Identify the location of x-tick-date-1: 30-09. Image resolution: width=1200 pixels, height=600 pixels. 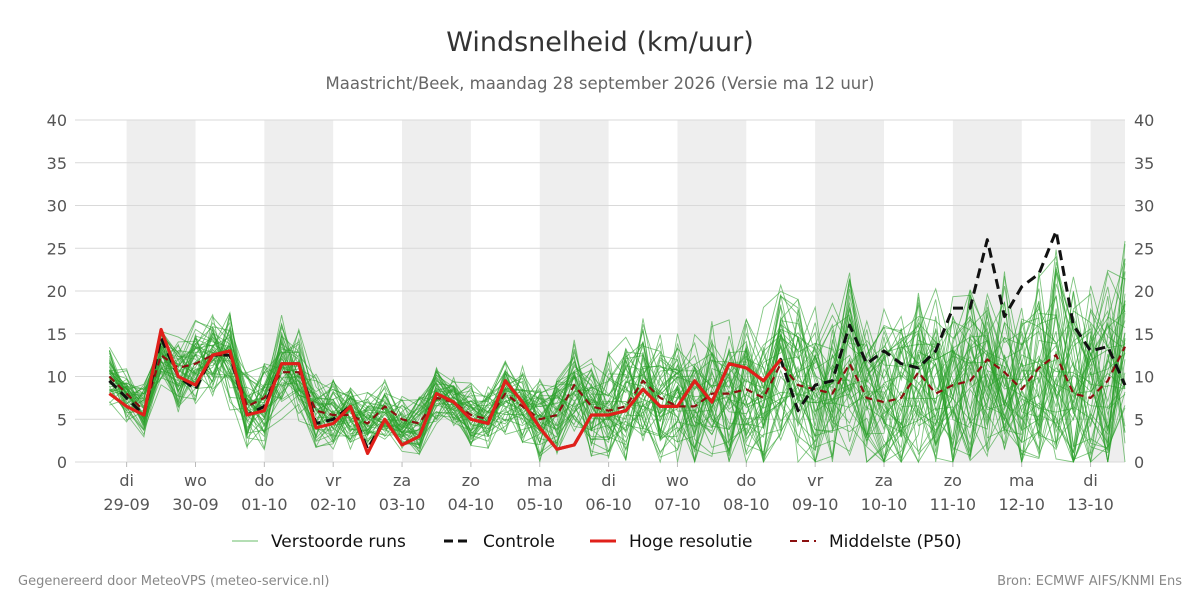
(195, 504).